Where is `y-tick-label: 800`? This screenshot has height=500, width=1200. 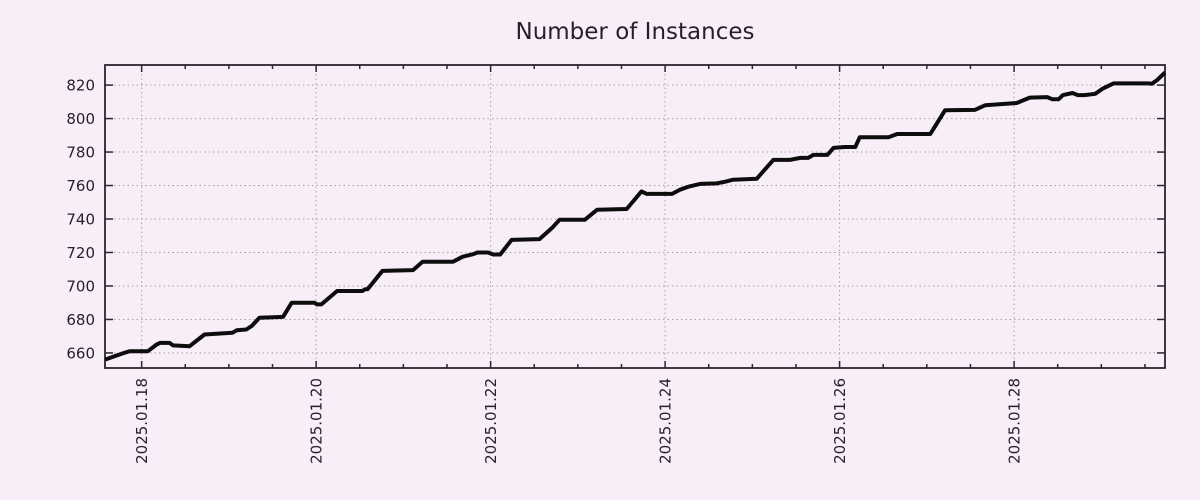
y-tick-label: 800 is located at coordinates (80, 119).